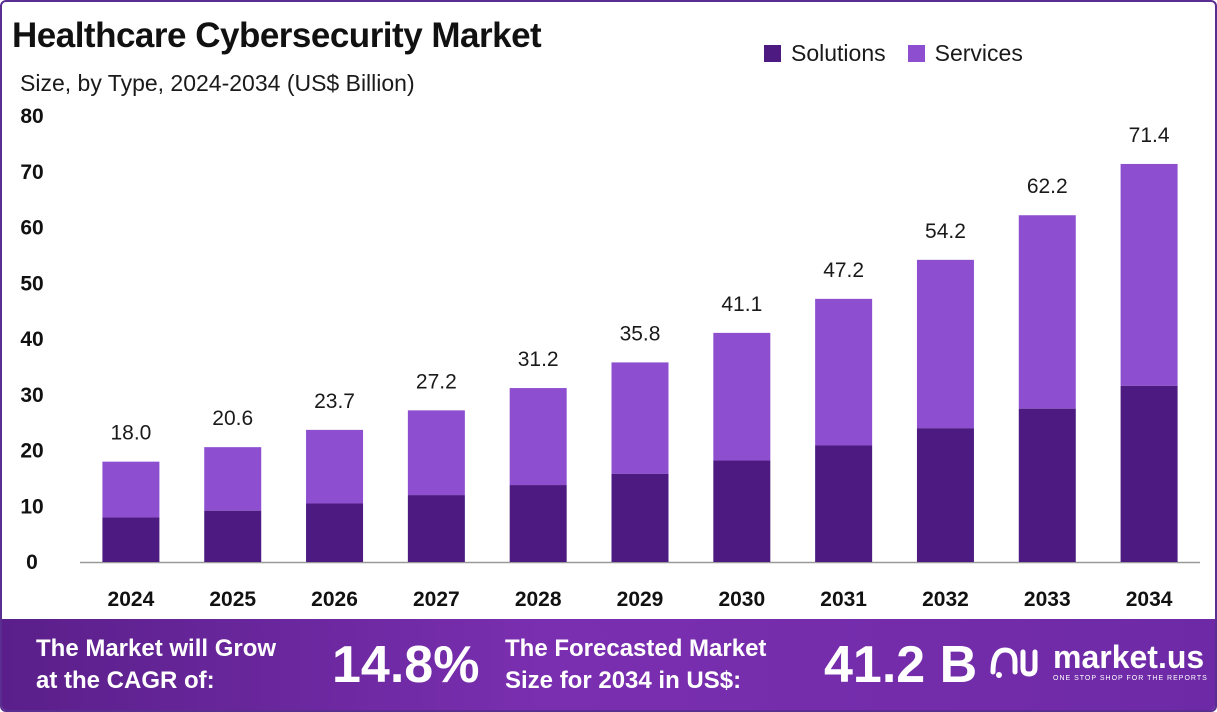  Describe the element at coordinates (1047, 599) in the screenshot. I see `x-tick-label: 2033` at that location.